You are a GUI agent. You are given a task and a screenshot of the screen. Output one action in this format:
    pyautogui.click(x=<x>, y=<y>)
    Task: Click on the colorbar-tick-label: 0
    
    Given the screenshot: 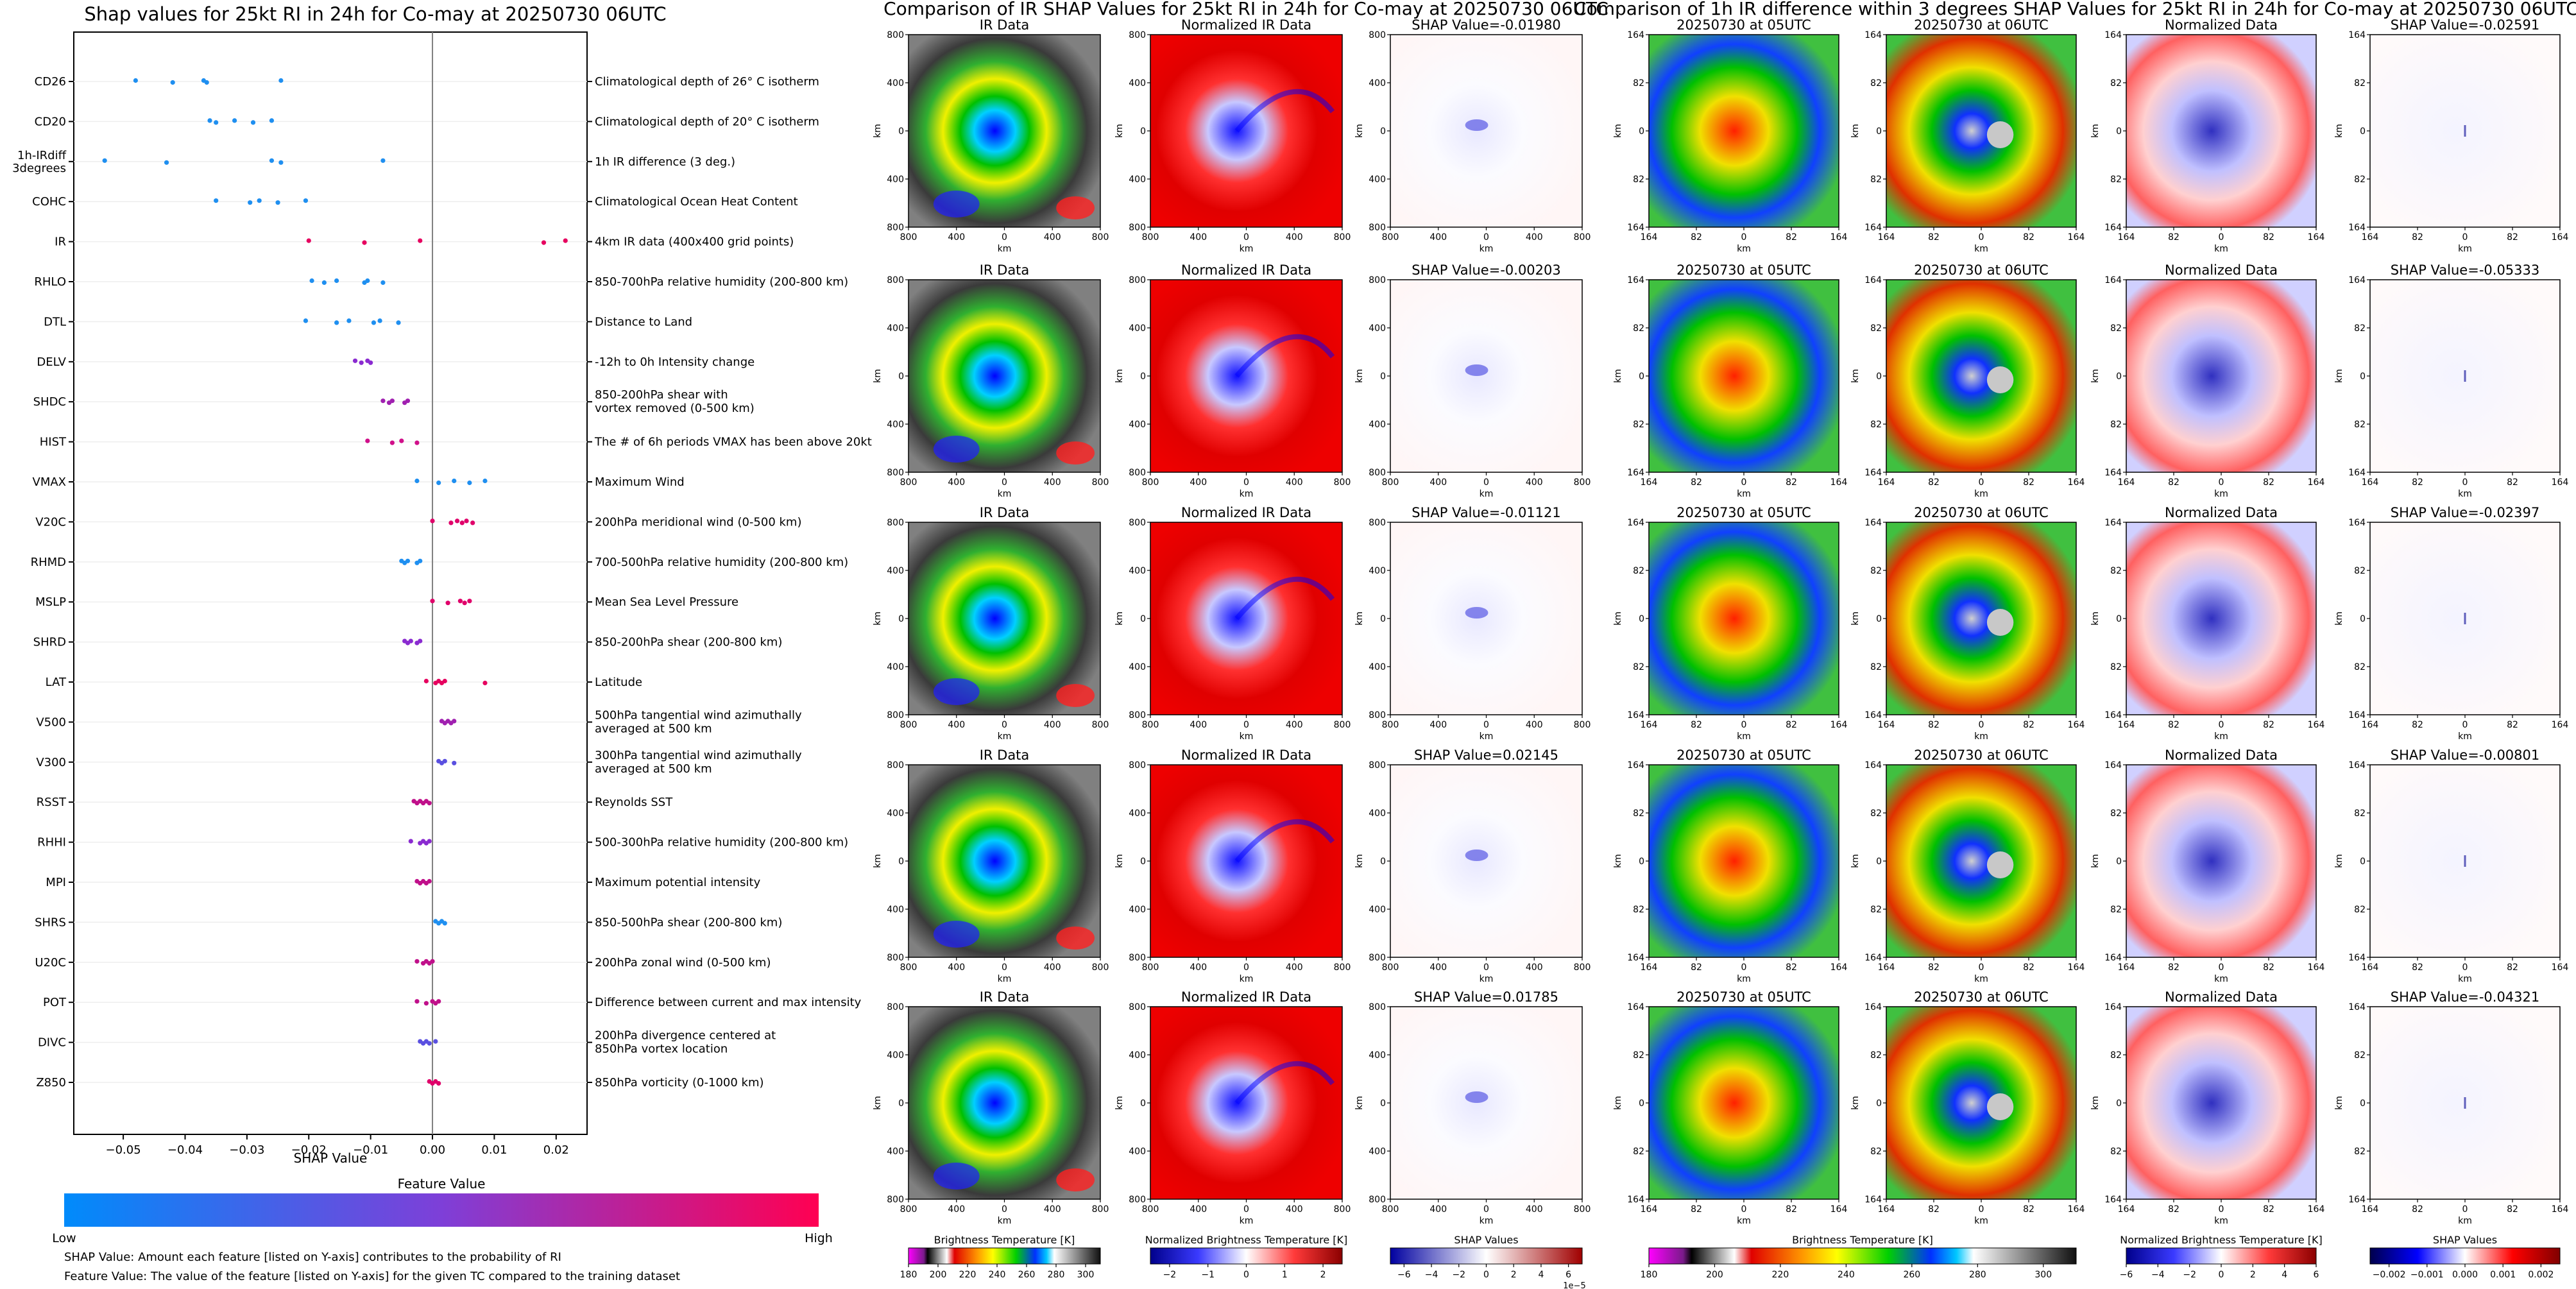 What is the action you would take?
    pyautogui.click(x=1246, y=1275)
    